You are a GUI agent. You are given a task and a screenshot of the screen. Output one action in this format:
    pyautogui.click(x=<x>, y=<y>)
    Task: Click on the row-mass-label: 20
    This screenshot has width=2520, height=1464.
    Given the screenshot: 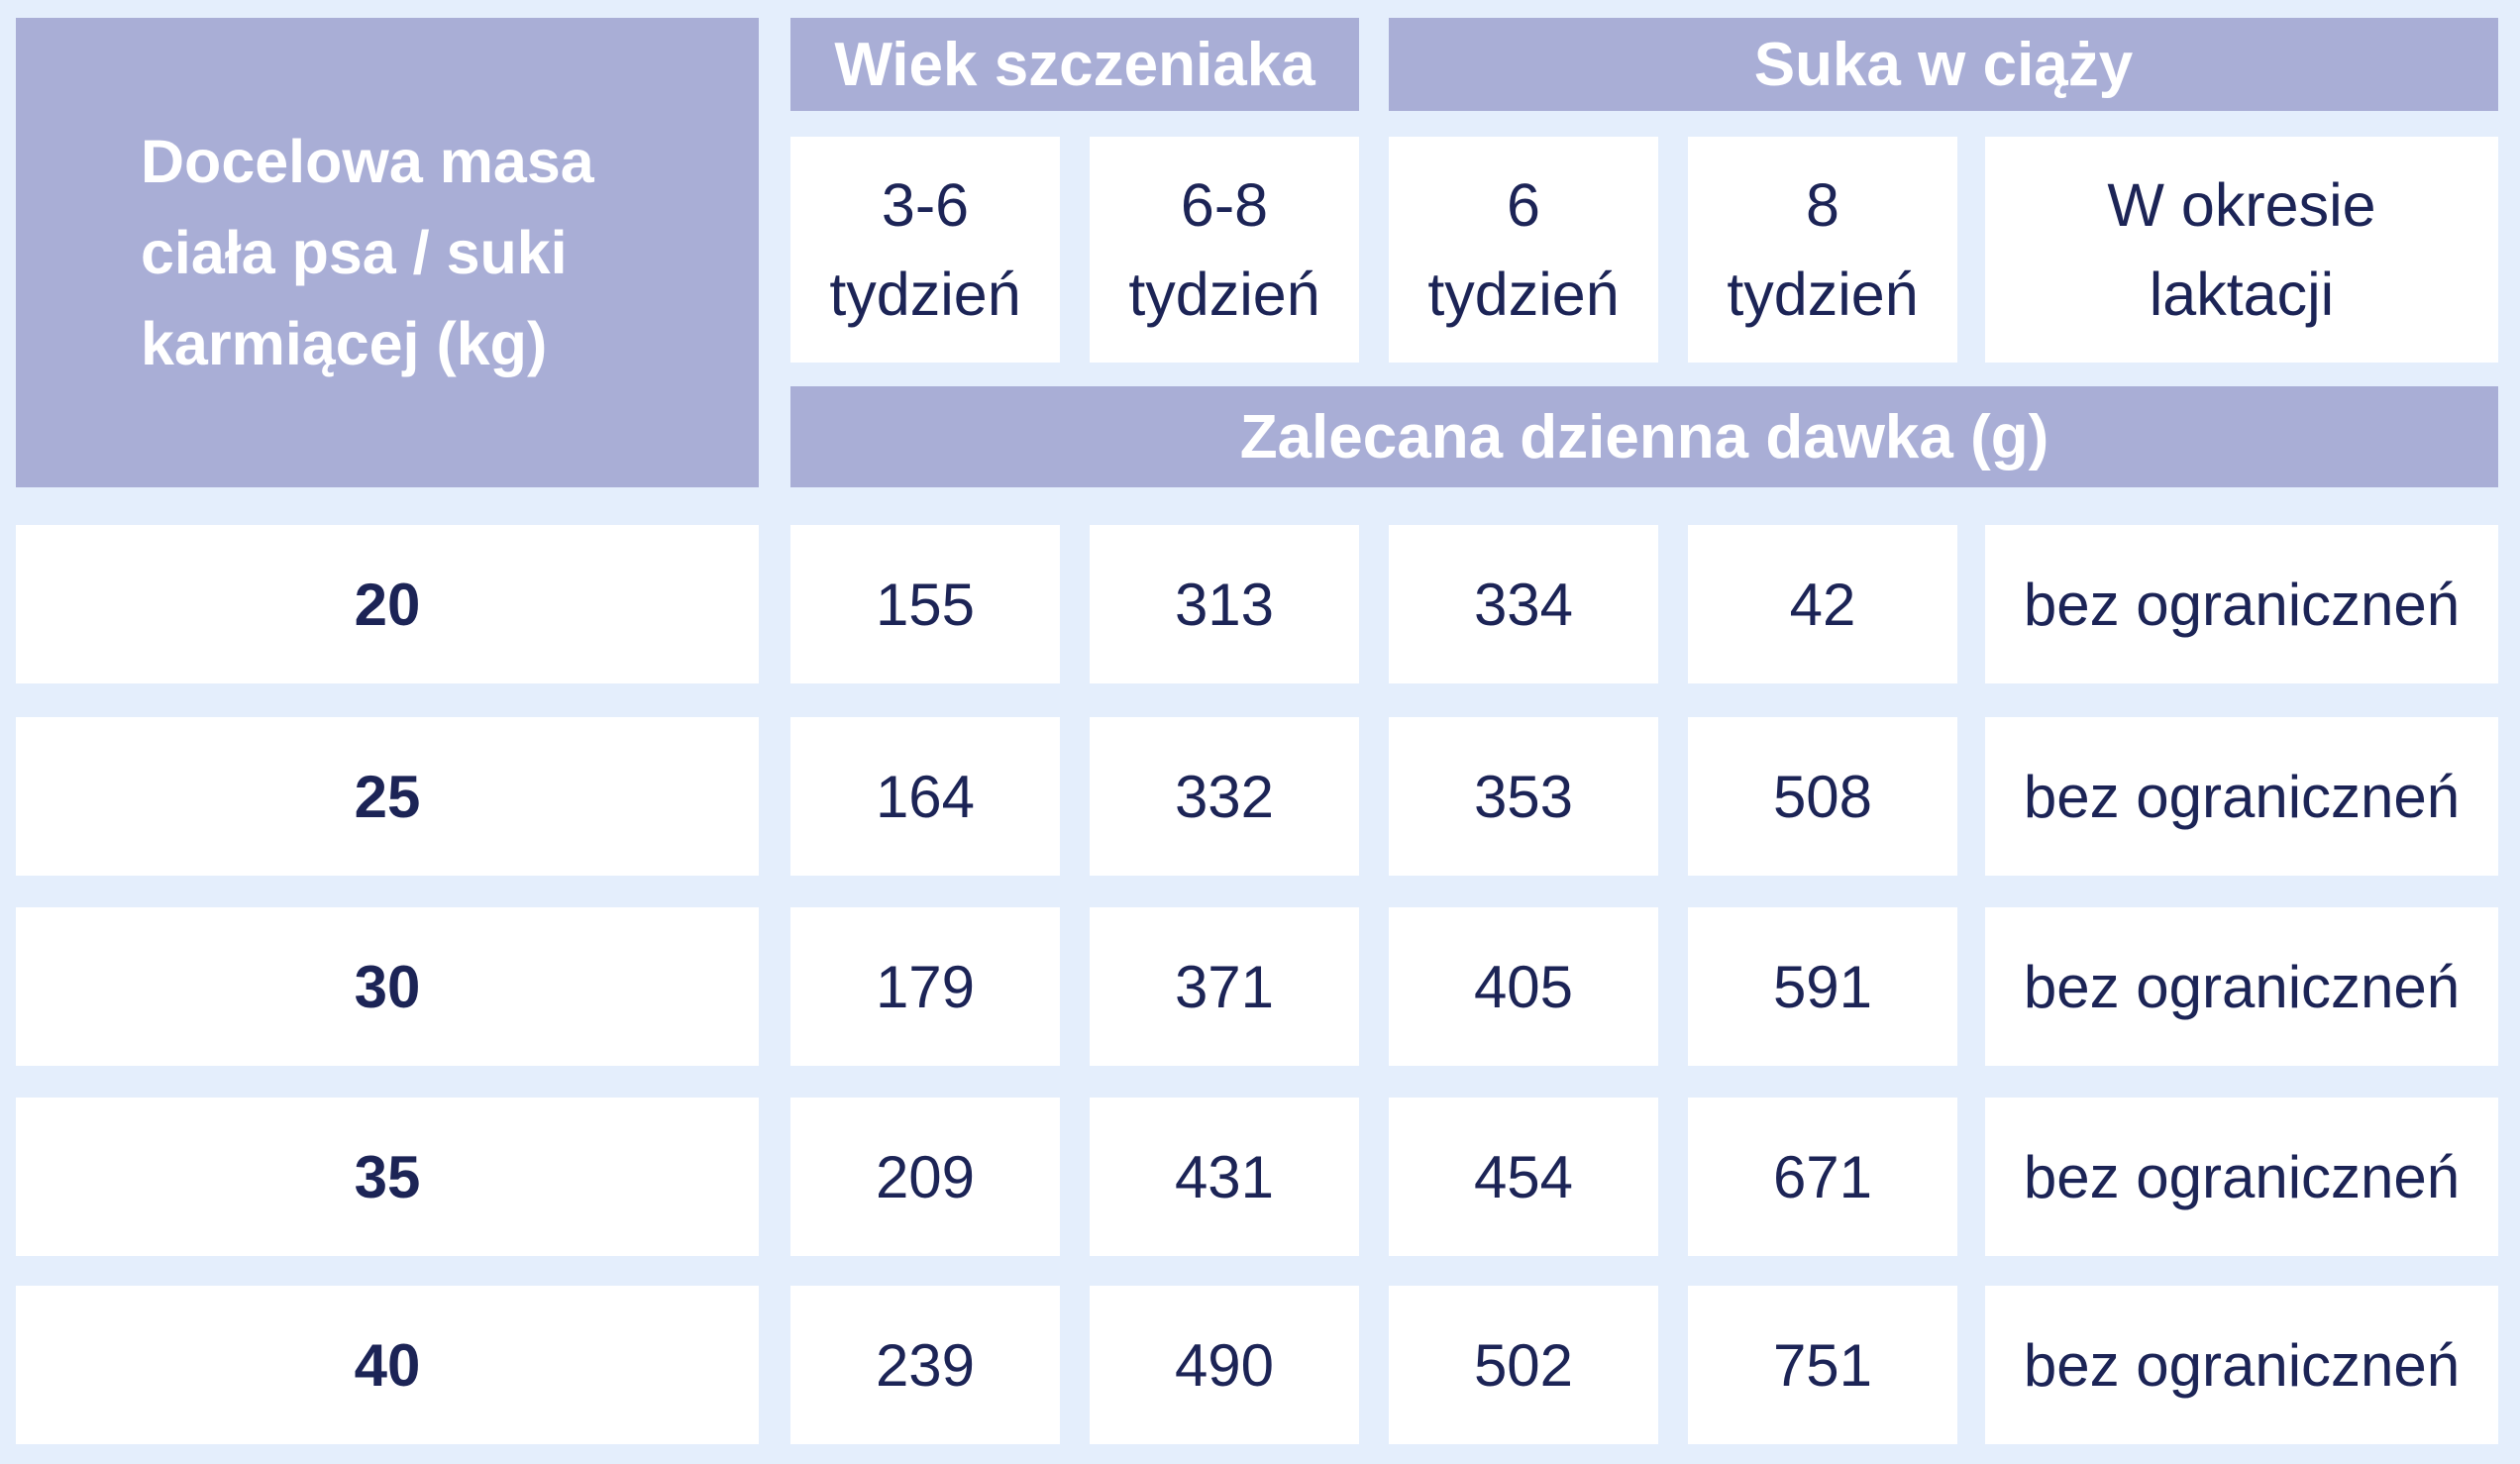 What is the action you would take?
    pyautogui.click(x=387, y=604)
    